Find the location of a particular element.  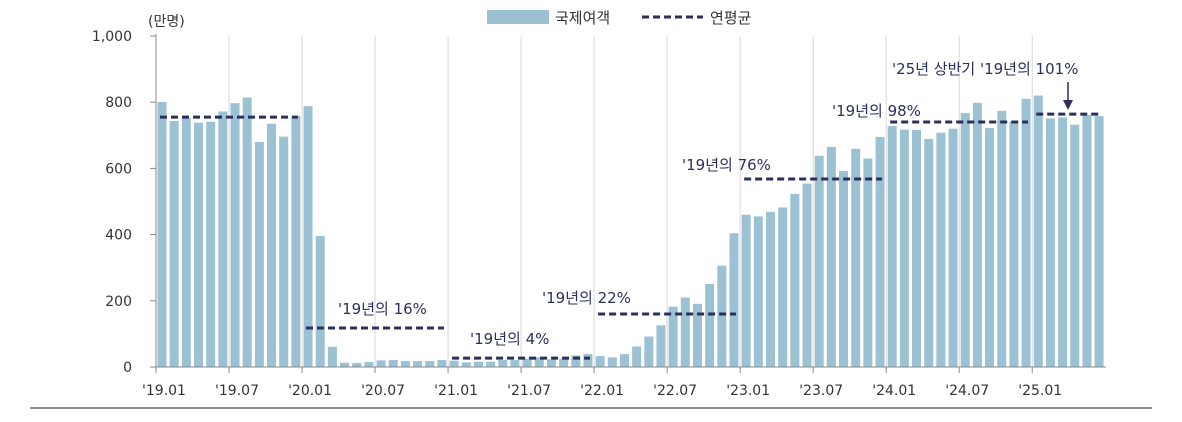

x-tick-label: '23.07 is located at coordinates (821, 391).